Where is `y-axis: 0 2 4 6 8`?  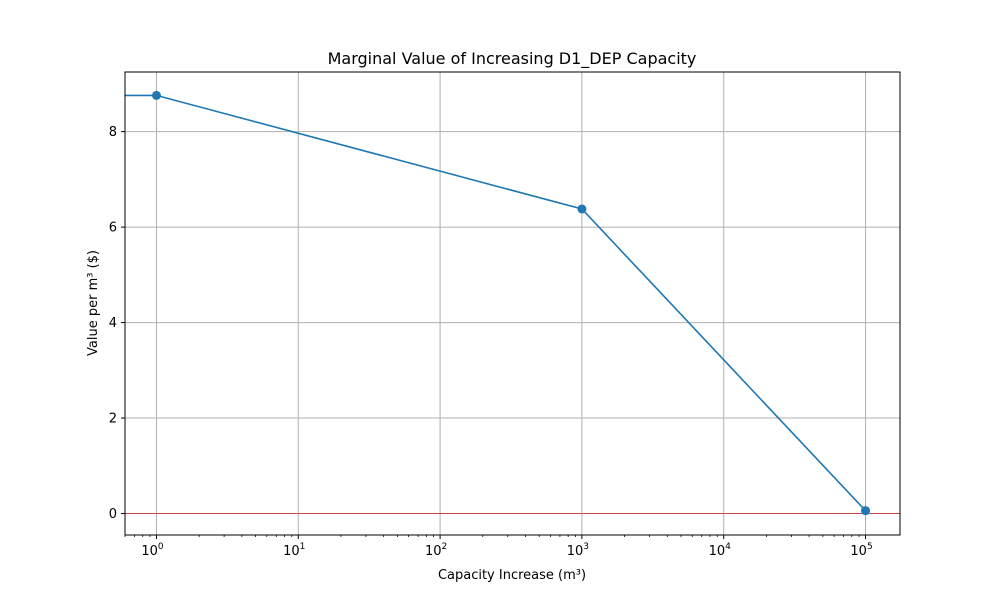
y-axis: 0 2 4 6 8 is located at coordinates (117, 323).